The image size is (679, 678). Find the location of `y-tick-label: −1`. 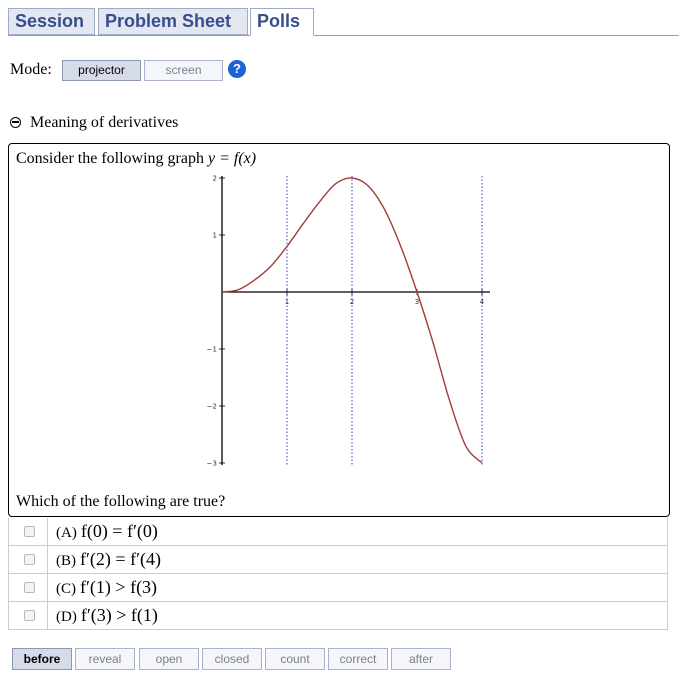

y-tick-label: −1 is located at coordinates (212, 350).